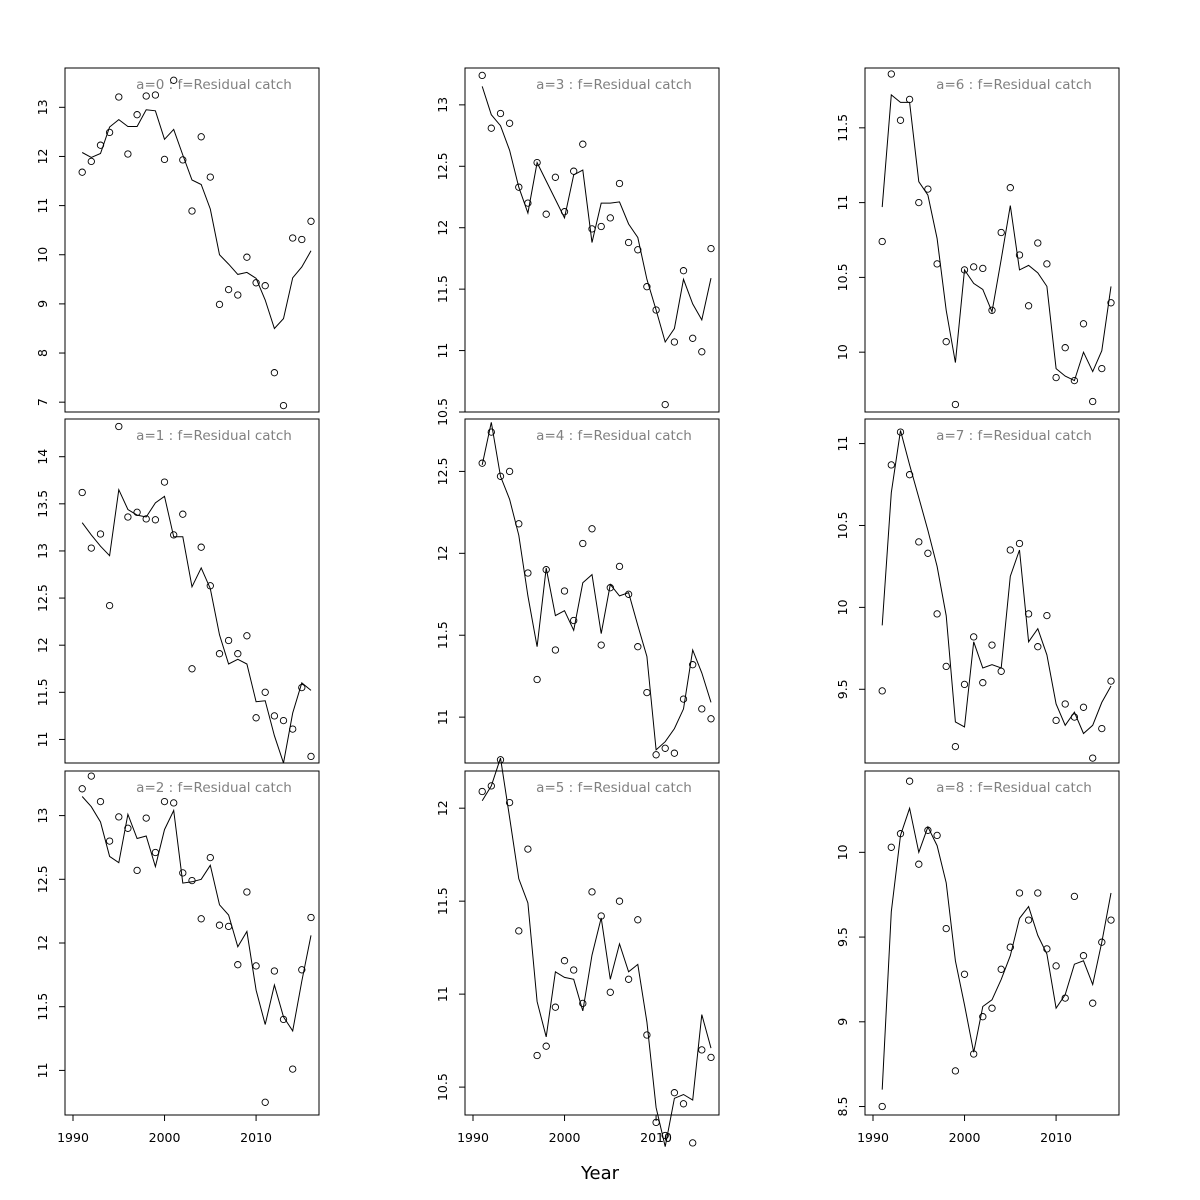  What do you see at coordinates (42, 402) in the screenshot?
I see `y-tick-label: 7` at bounding box center [42, 402].